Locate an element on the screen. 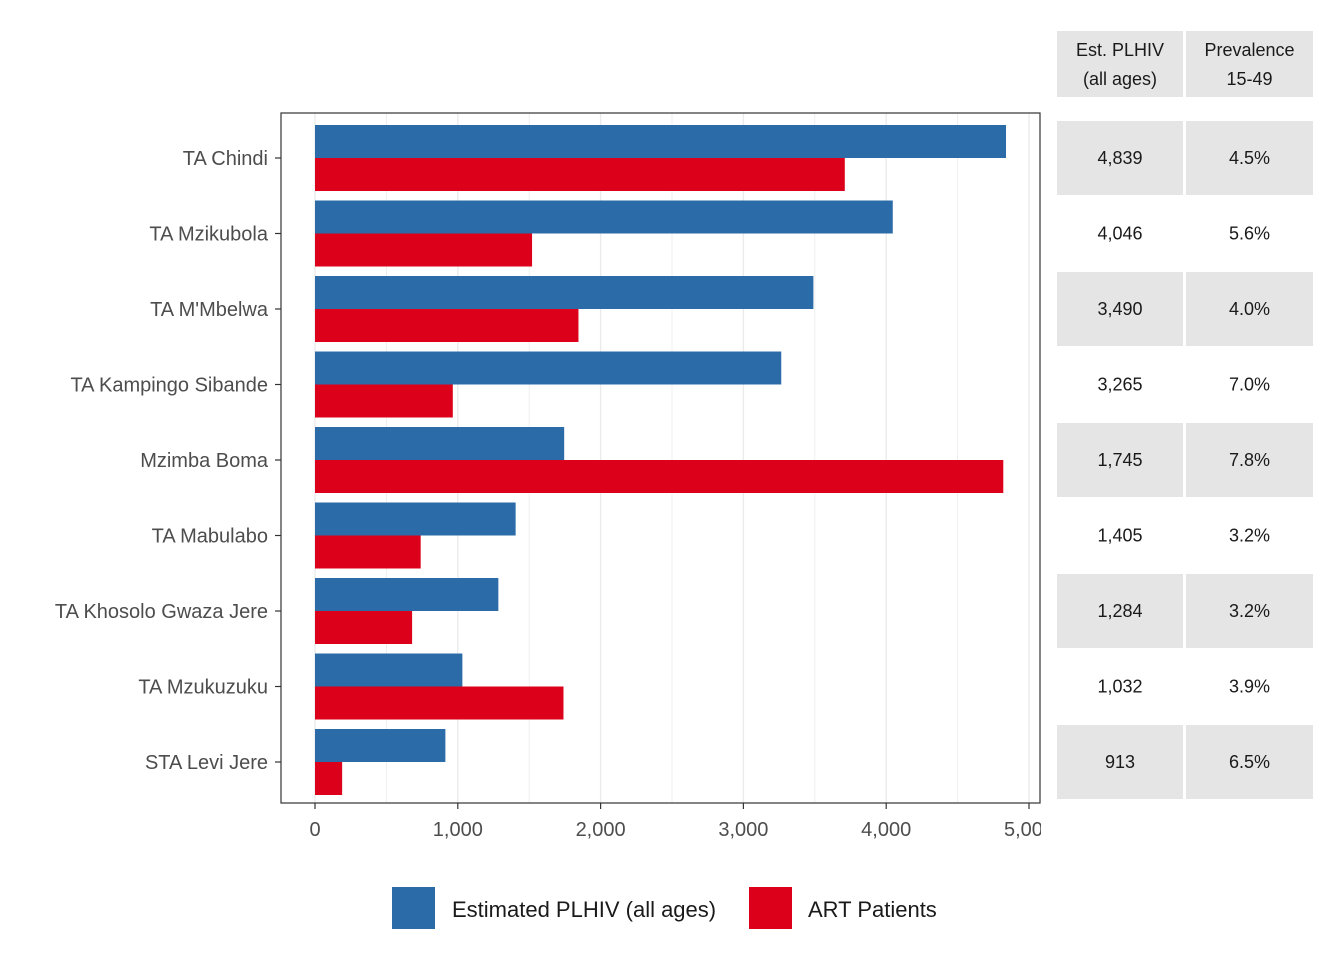 This screenshot has height=960, width=1344. table-cell: 4,046 is located at coordinates (1119, 234).